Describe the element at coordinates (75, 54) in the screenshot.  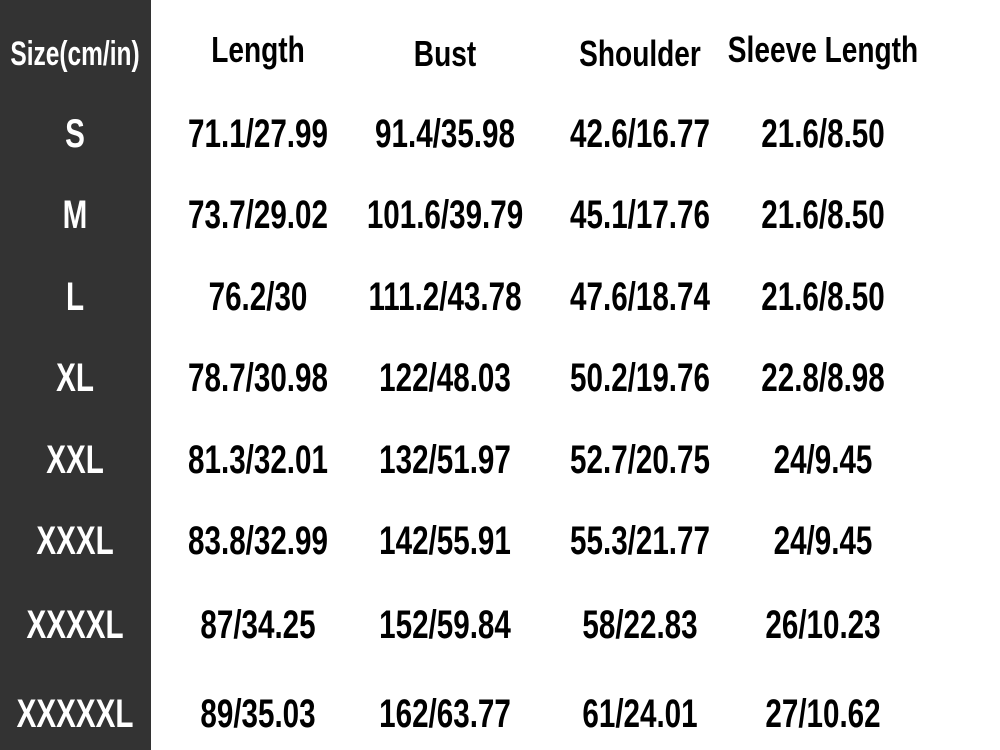
I see `header-size-text: Size(cm/in)` at that location.